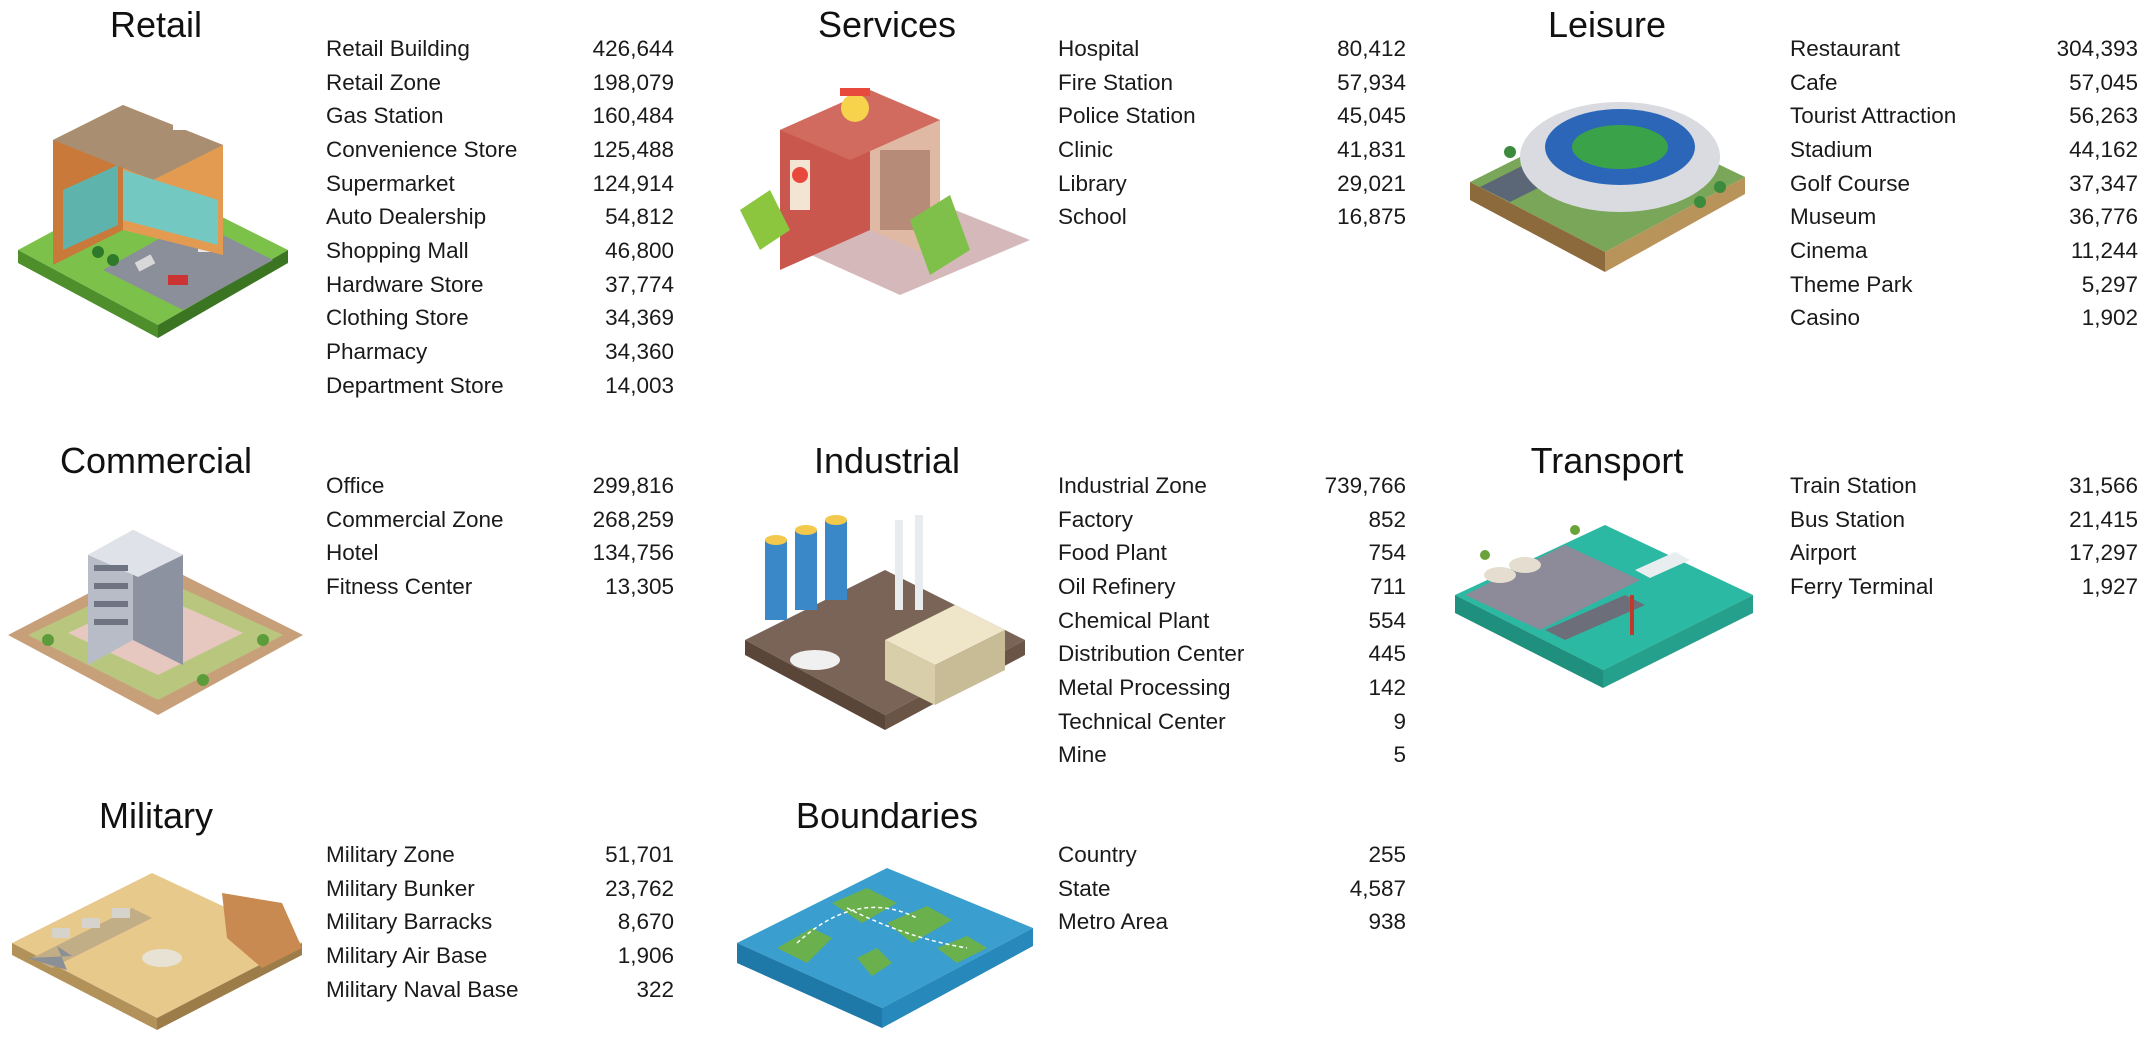 This screenshot has height=1037, width=2146. Describe the element at coordinates (500, 587) in the screenshot. I see `list-item: Fitness Center 13,305` at that location.